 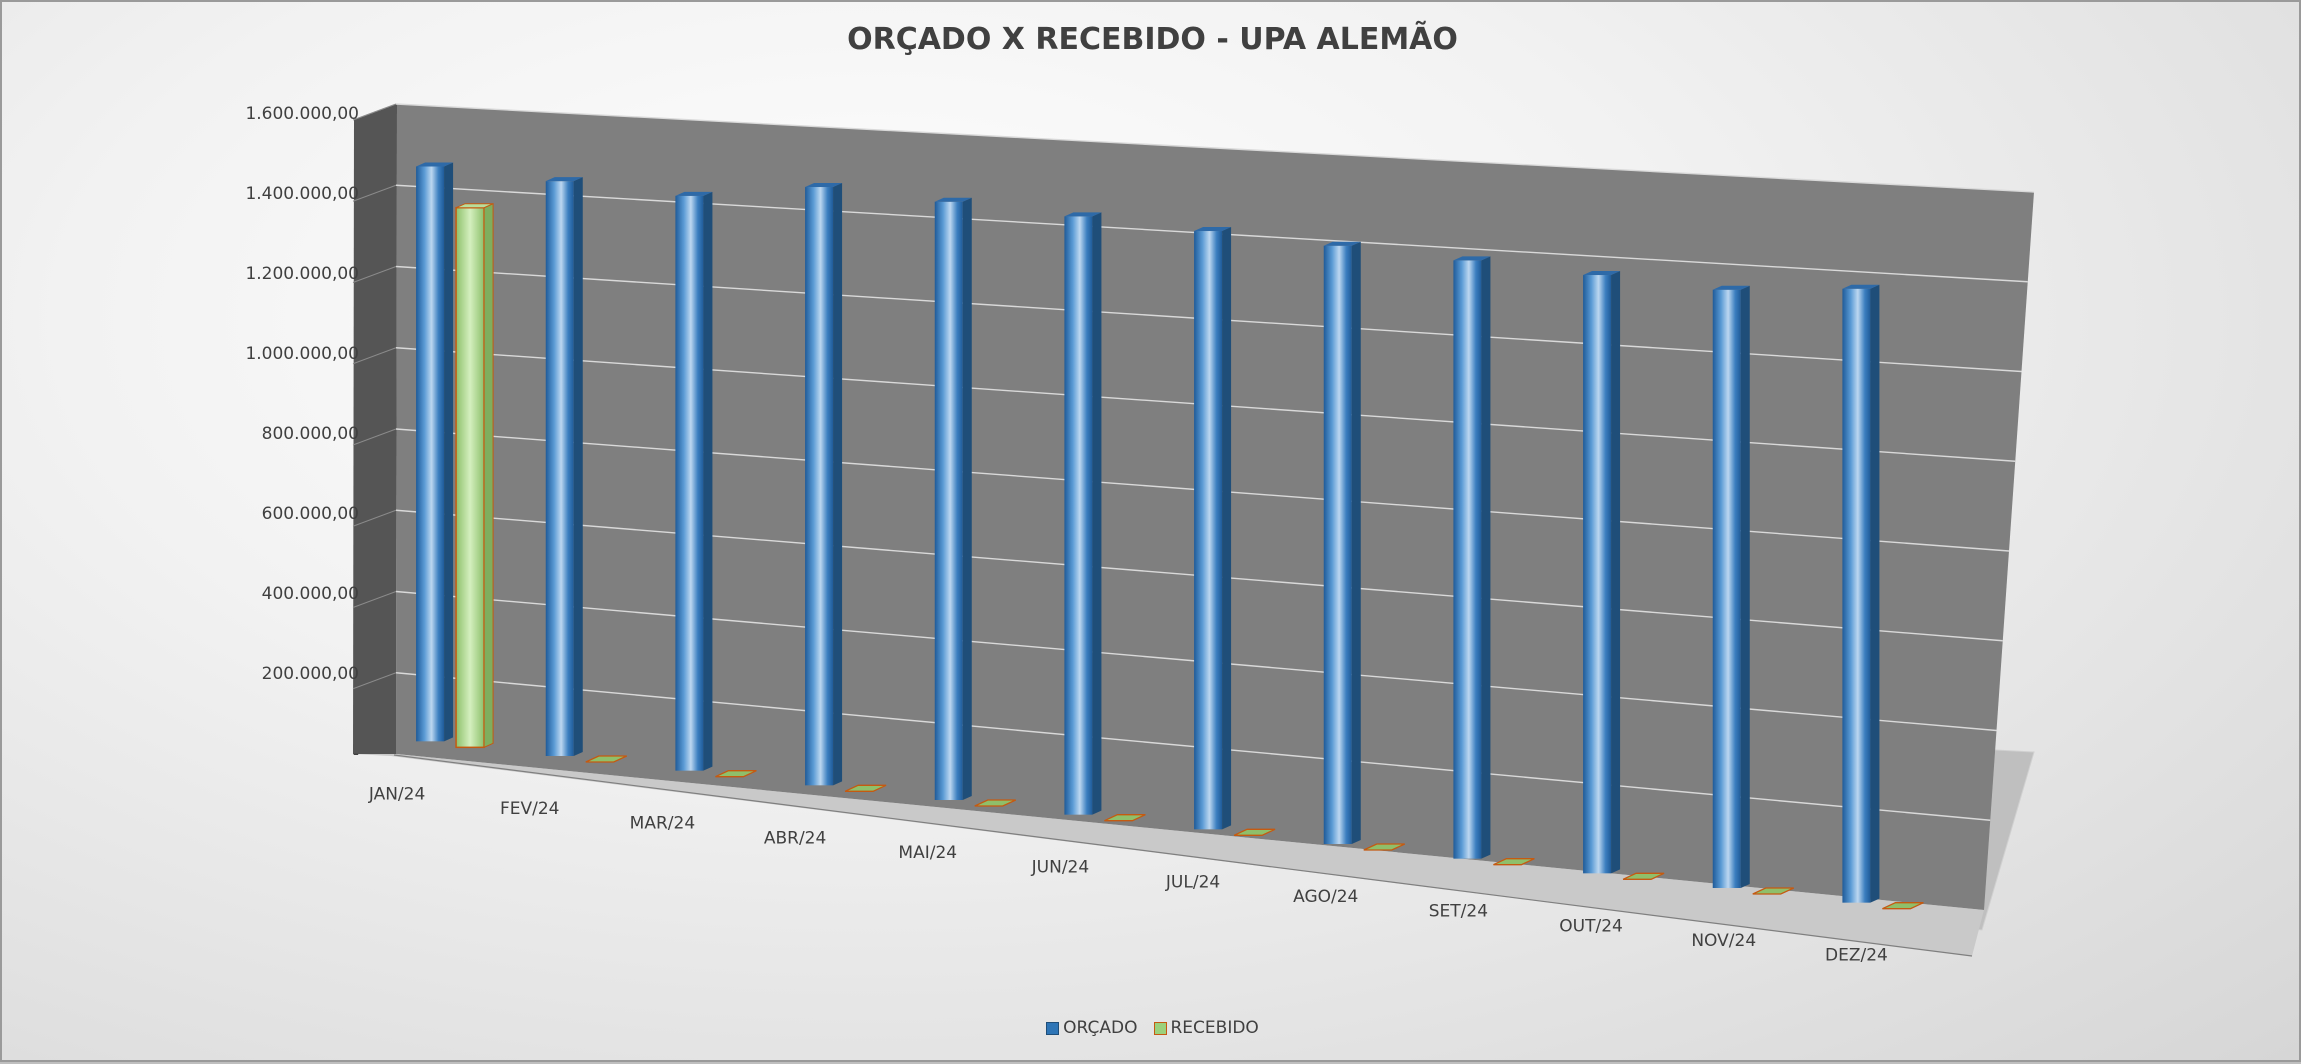 I want to click on x-tick-label: NOV/24, so click(x=1723, y=941).